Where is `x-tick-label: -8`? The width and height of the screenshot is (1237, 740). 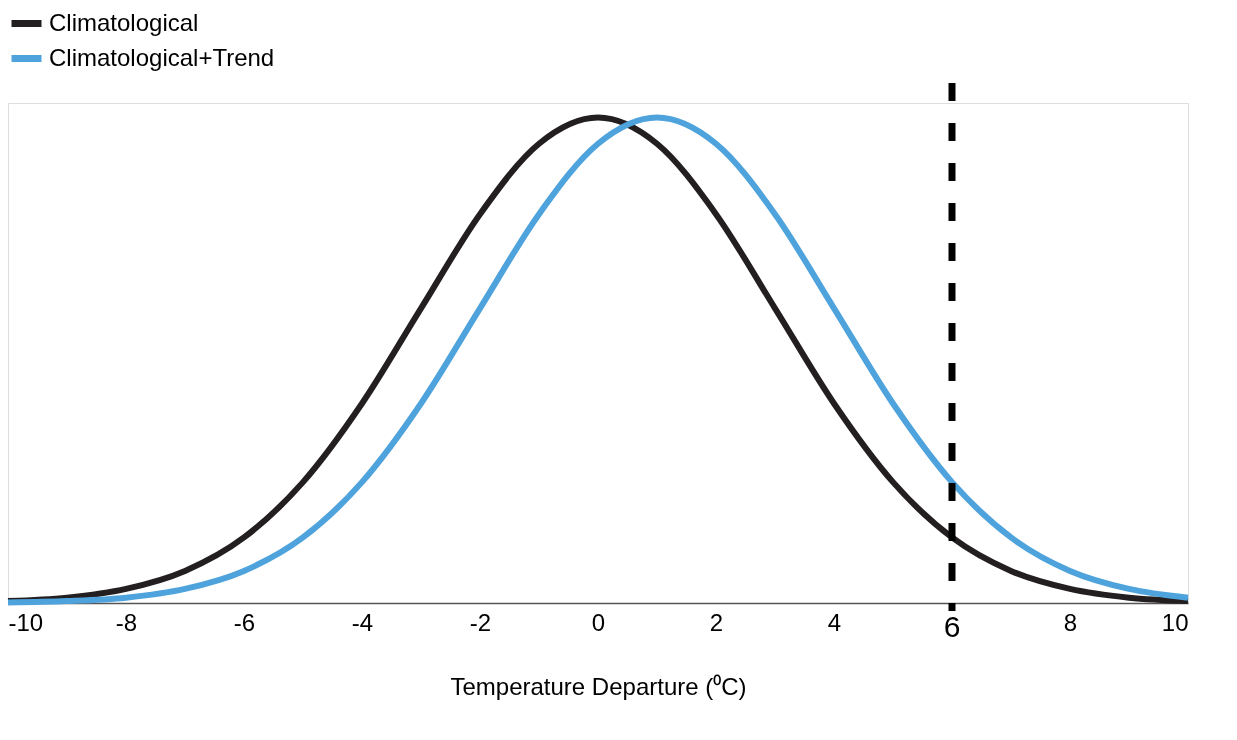
x-tick-label: -8 is located at coordinates (126, 622).